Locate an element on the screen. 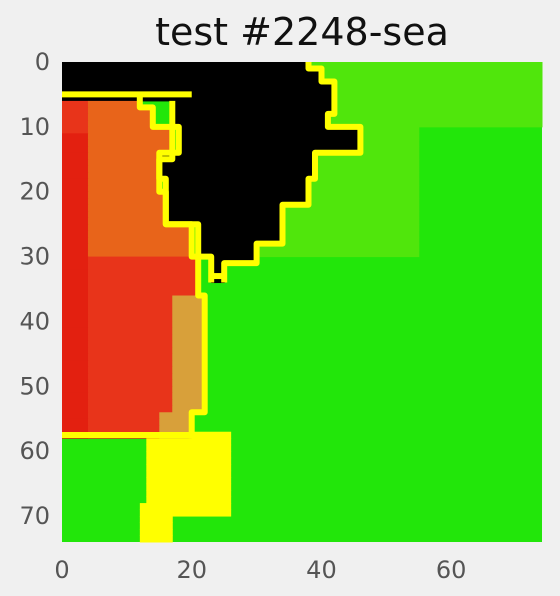 Image resolution: width=560 pixels, height=596 pixels. y-tick-label: 10 is located at coordinates (34, 127).